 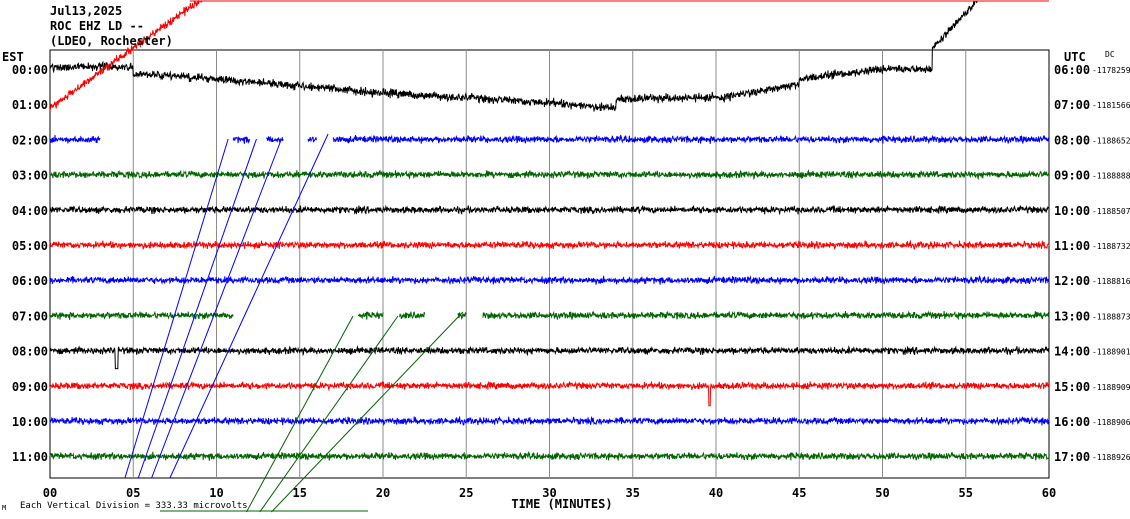 What do you see at coordinates (1111, 246) in the screenshot?
I see `dc-offset-label: -1188732` at bounding box center [1111, 246].